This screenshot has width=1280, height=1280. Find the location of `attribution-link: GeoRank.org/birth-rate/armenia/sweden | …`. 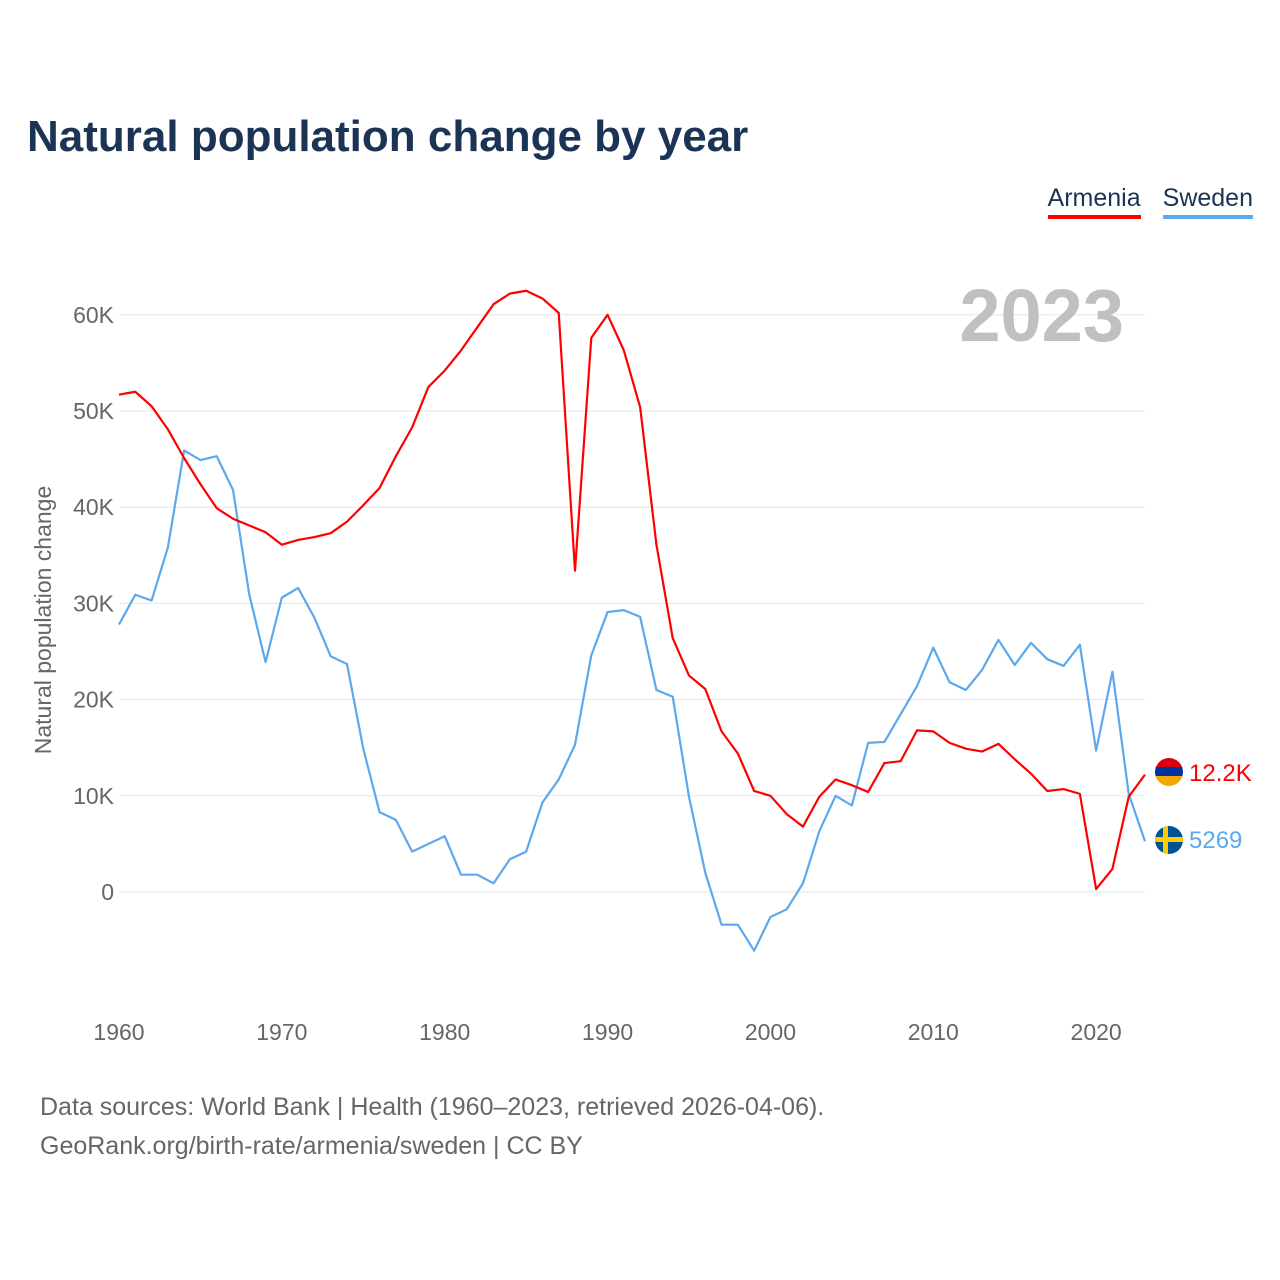

attribution-link: GeoRank.org/birth-rate/armenia/sweden | … is located at coordinates (311, 1146).